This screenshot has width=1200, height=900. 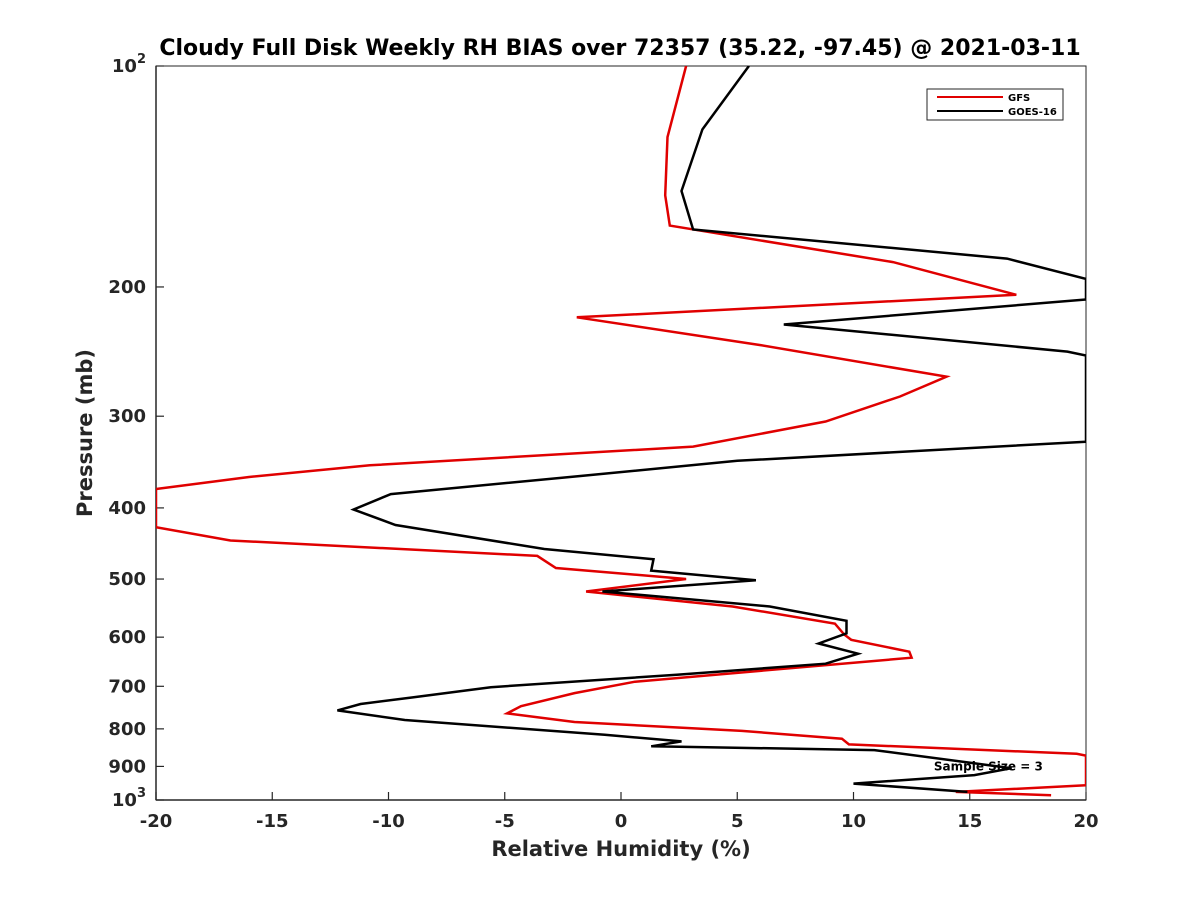 I want to click on x-tick-group: -20 -15 -10 -5 0 5 10 15 20, so click(x=619, y=812).